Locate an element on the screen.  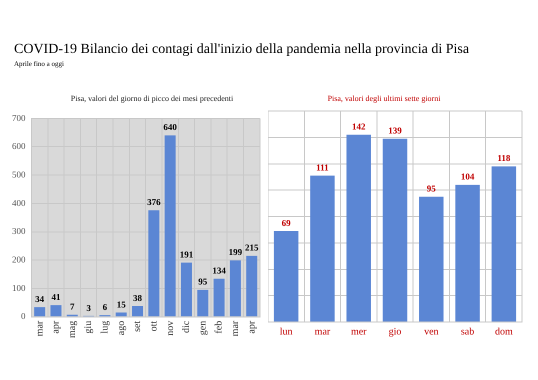
x-tick-label: ven is located at coordinates (431, 332).